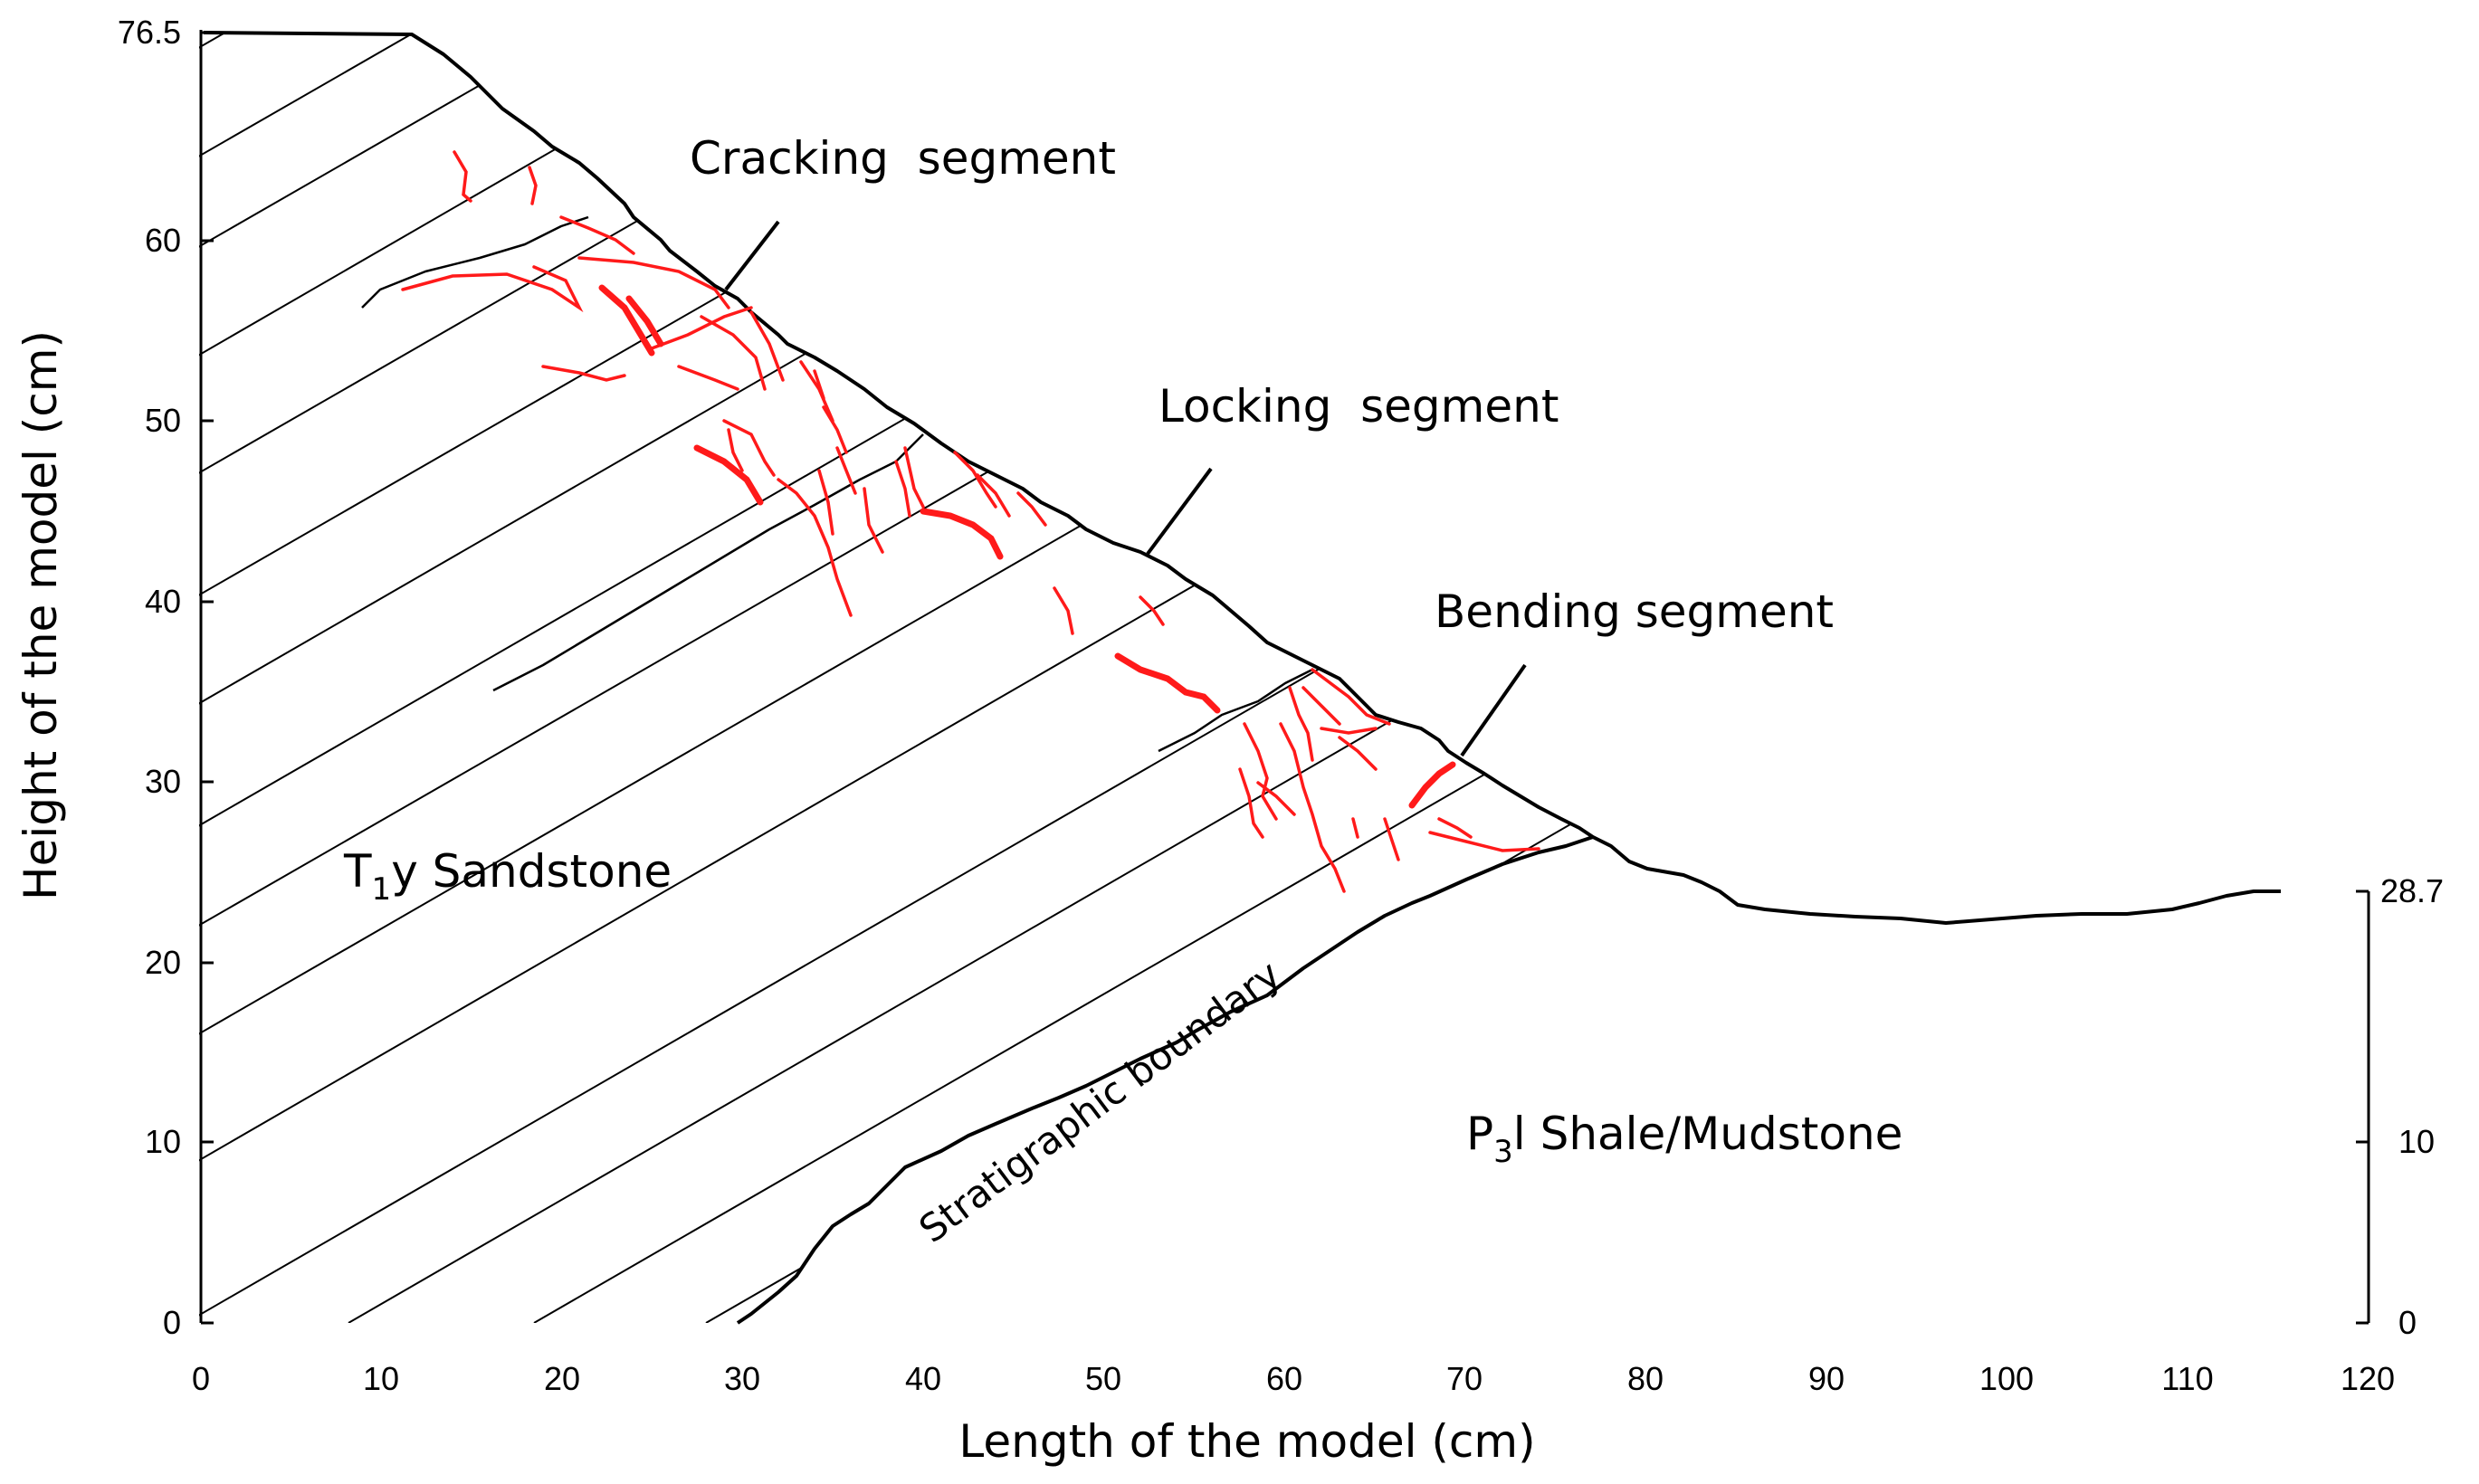 This screenshot has width=2479, height=1484. Describe the element at coordinates (163, 781) in the screenshot. I see `y-tick-30: 30` at that location.